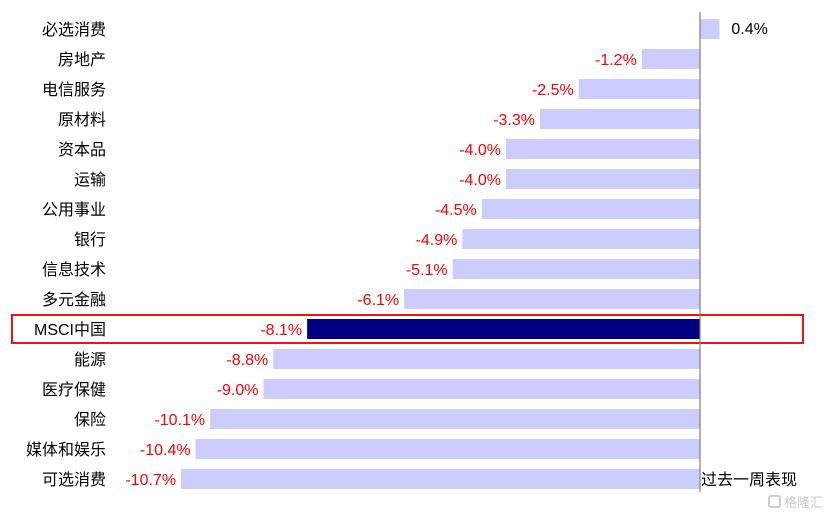 The height and width of the screenshot is (520, 829). Describe the element at coordinates (74, 210) in the screenshot. I see `category-label-row-6: 公用事业` at that location.